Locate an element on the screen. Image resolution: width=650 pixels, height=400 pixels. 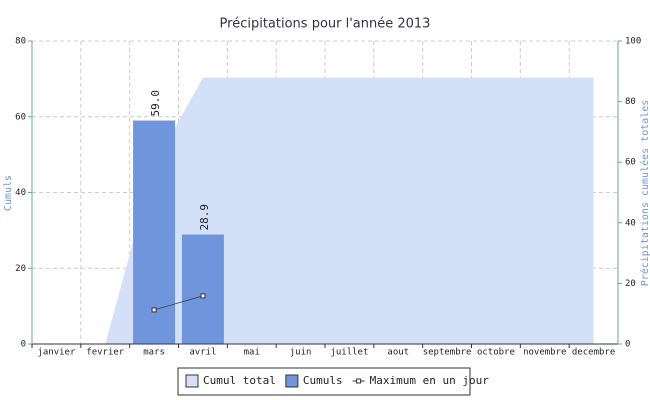
y2-axis-label: Précipitations cumulées totales is located at coordinates (644, 193).